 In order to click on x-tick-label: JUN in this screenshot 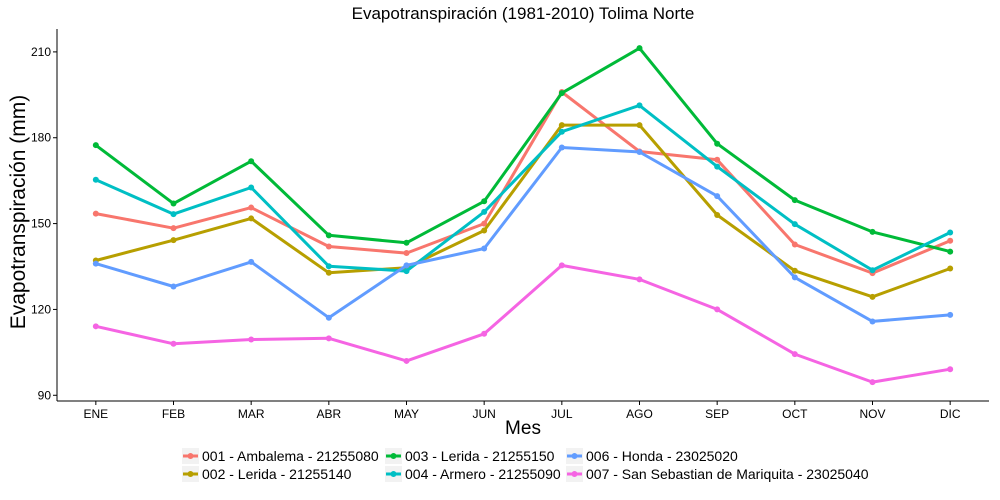, I will do `click(483, 414)`.